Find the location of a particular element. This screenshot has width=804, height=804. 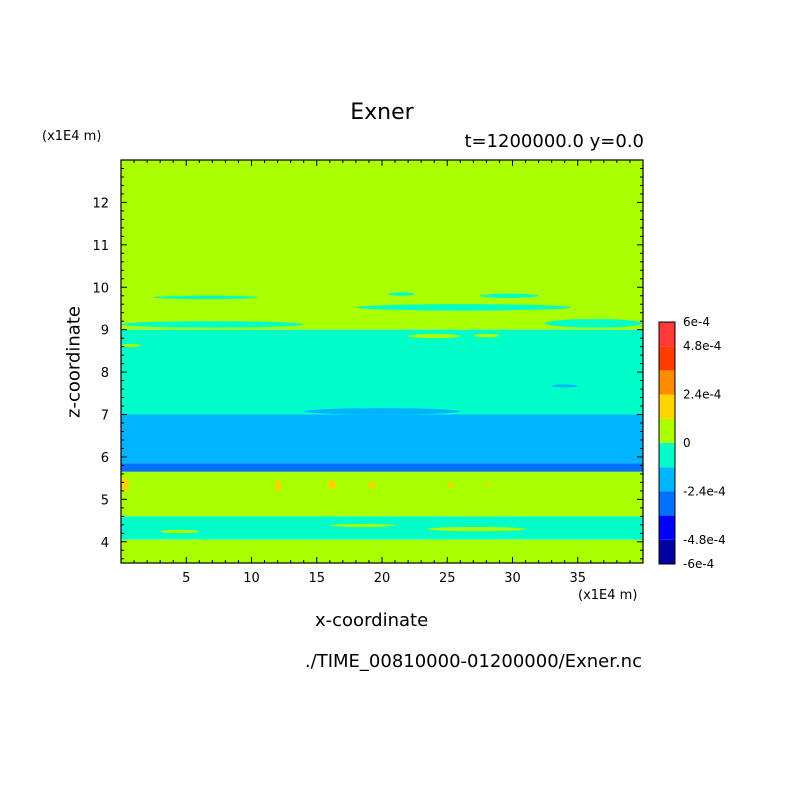

x-tick-label: 10 is located at coordinates (251, 578).